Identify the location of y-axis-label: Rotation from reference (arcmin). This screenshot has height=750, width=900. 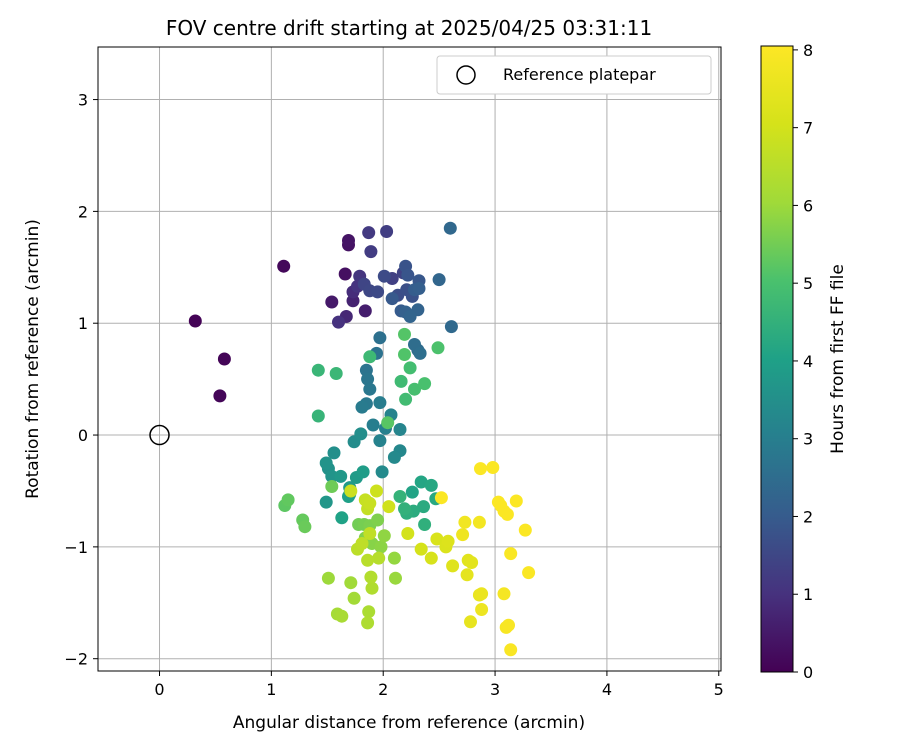
(33, 359).